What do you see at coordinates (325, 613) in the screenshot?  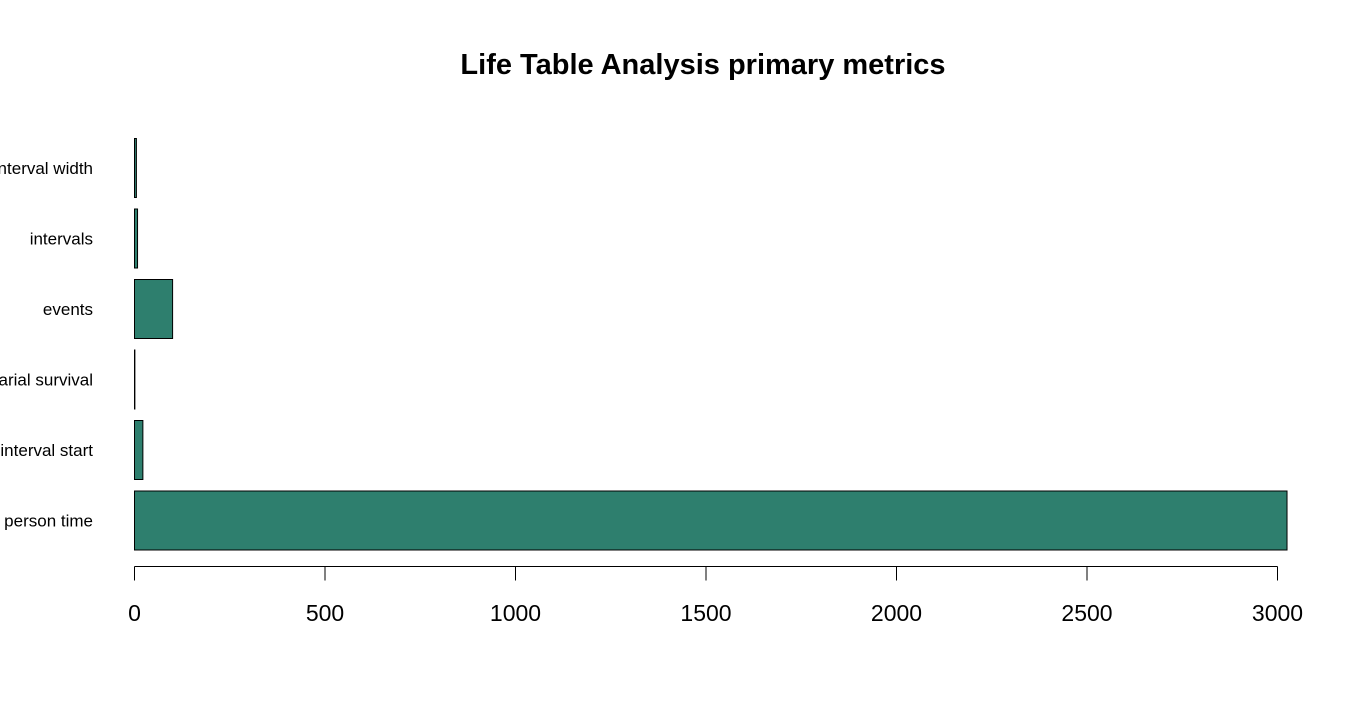 I see `x-tick-label: 500` at bounding box center [325, 613].